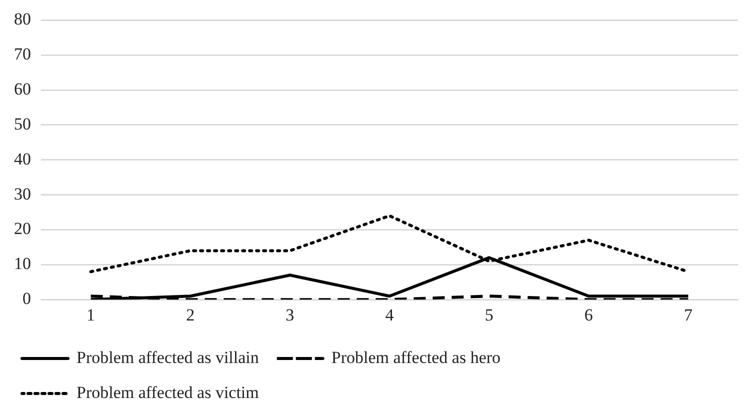  What do you see at coordinates (290, 314) in the screenshot?
I see `x-tick-label: 3` at bounding box center [290, 314].